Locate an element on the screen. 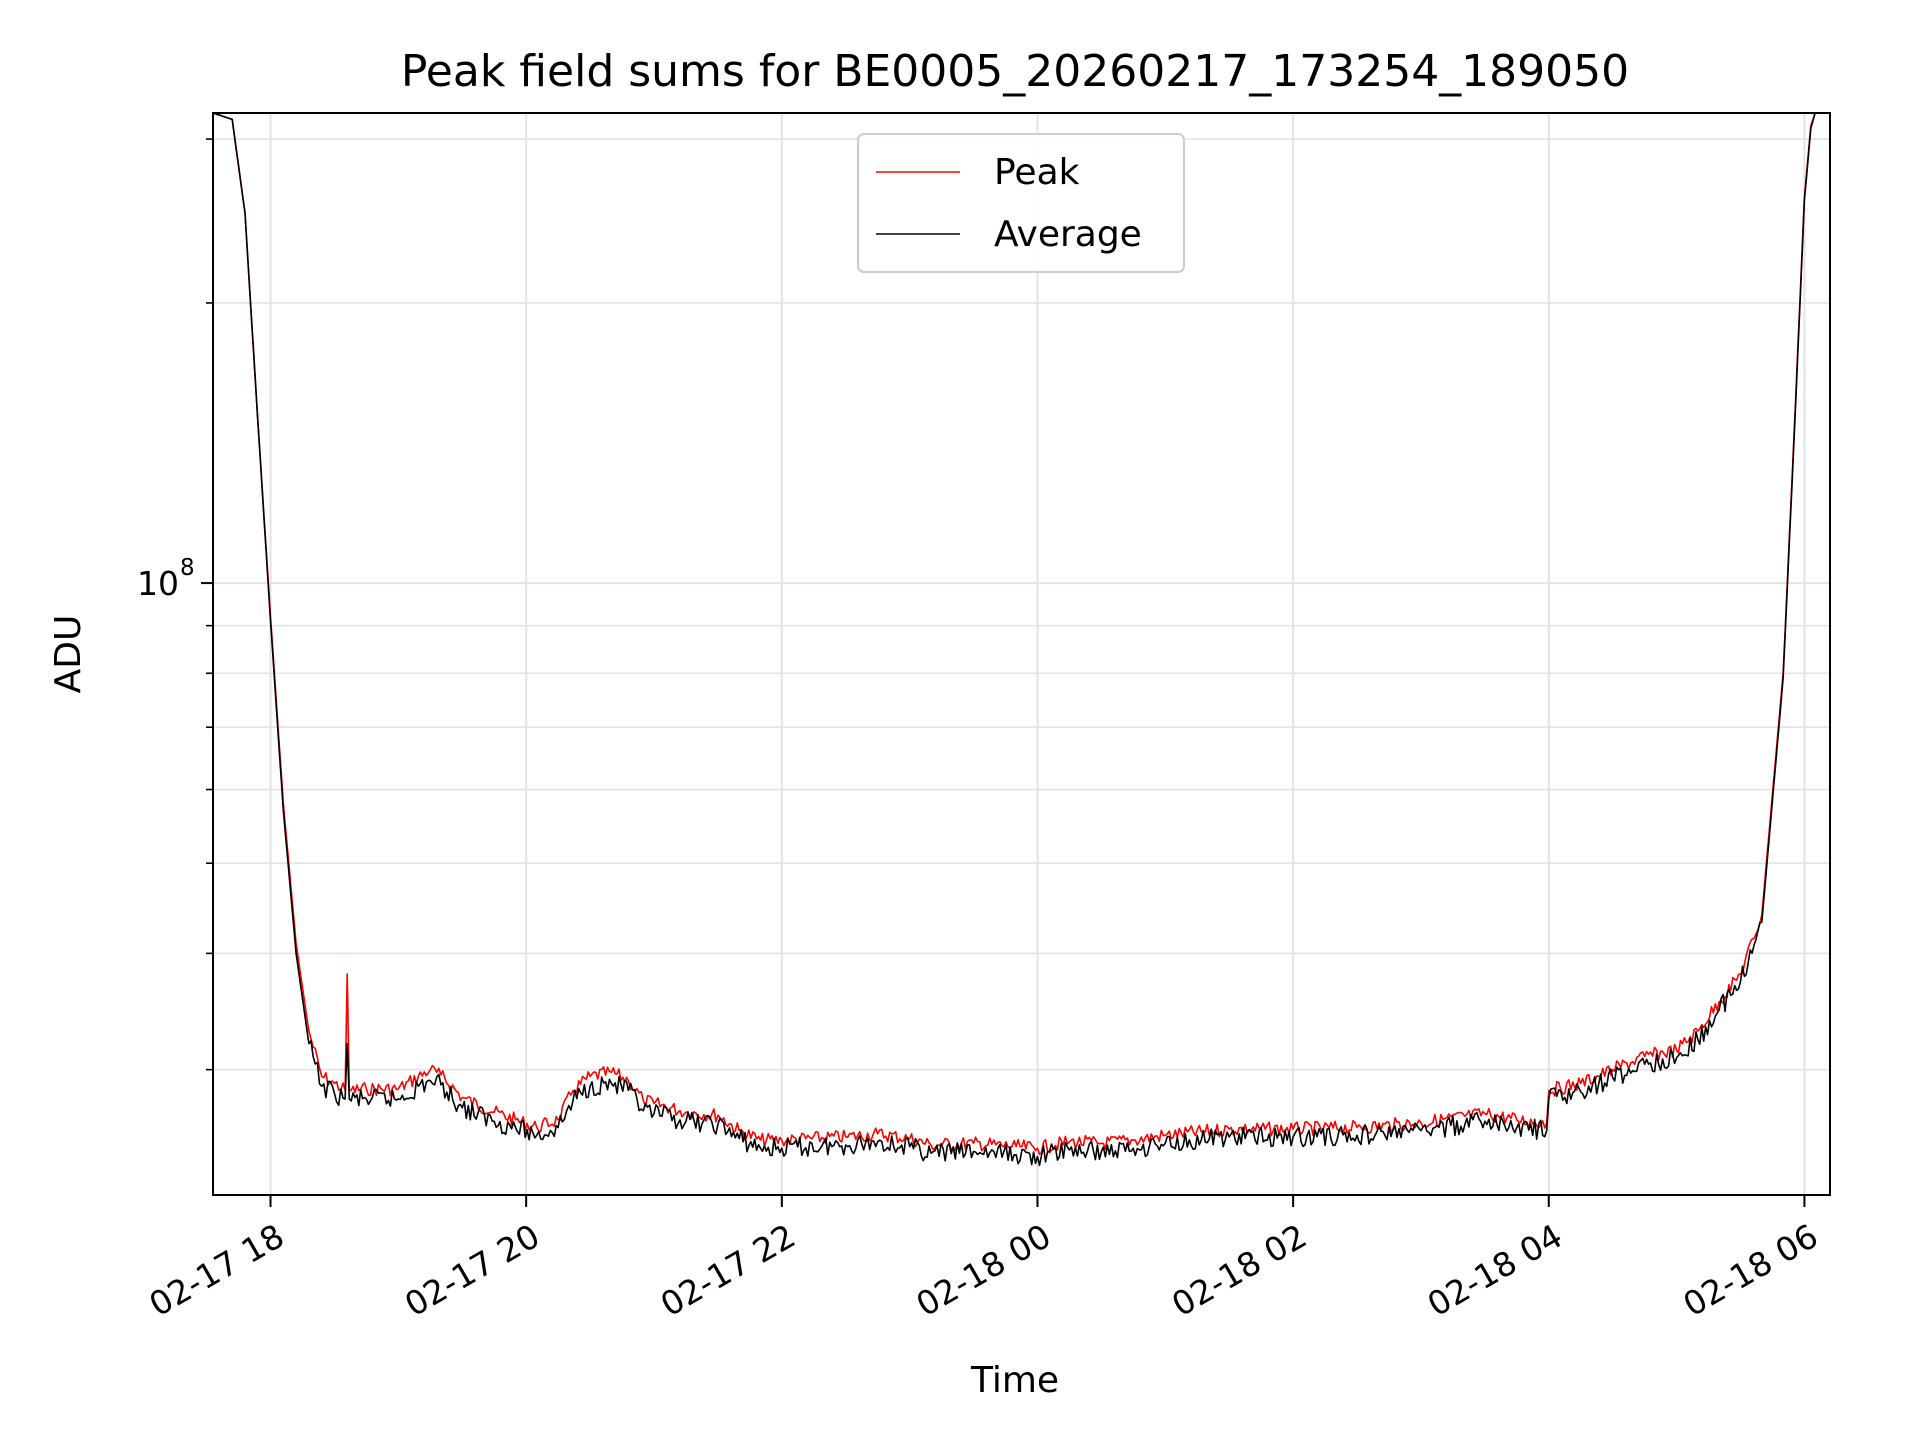 This screenshot has width=1920, height=1440. x-axis-label: Time is located at coordinates (1014, 1380).